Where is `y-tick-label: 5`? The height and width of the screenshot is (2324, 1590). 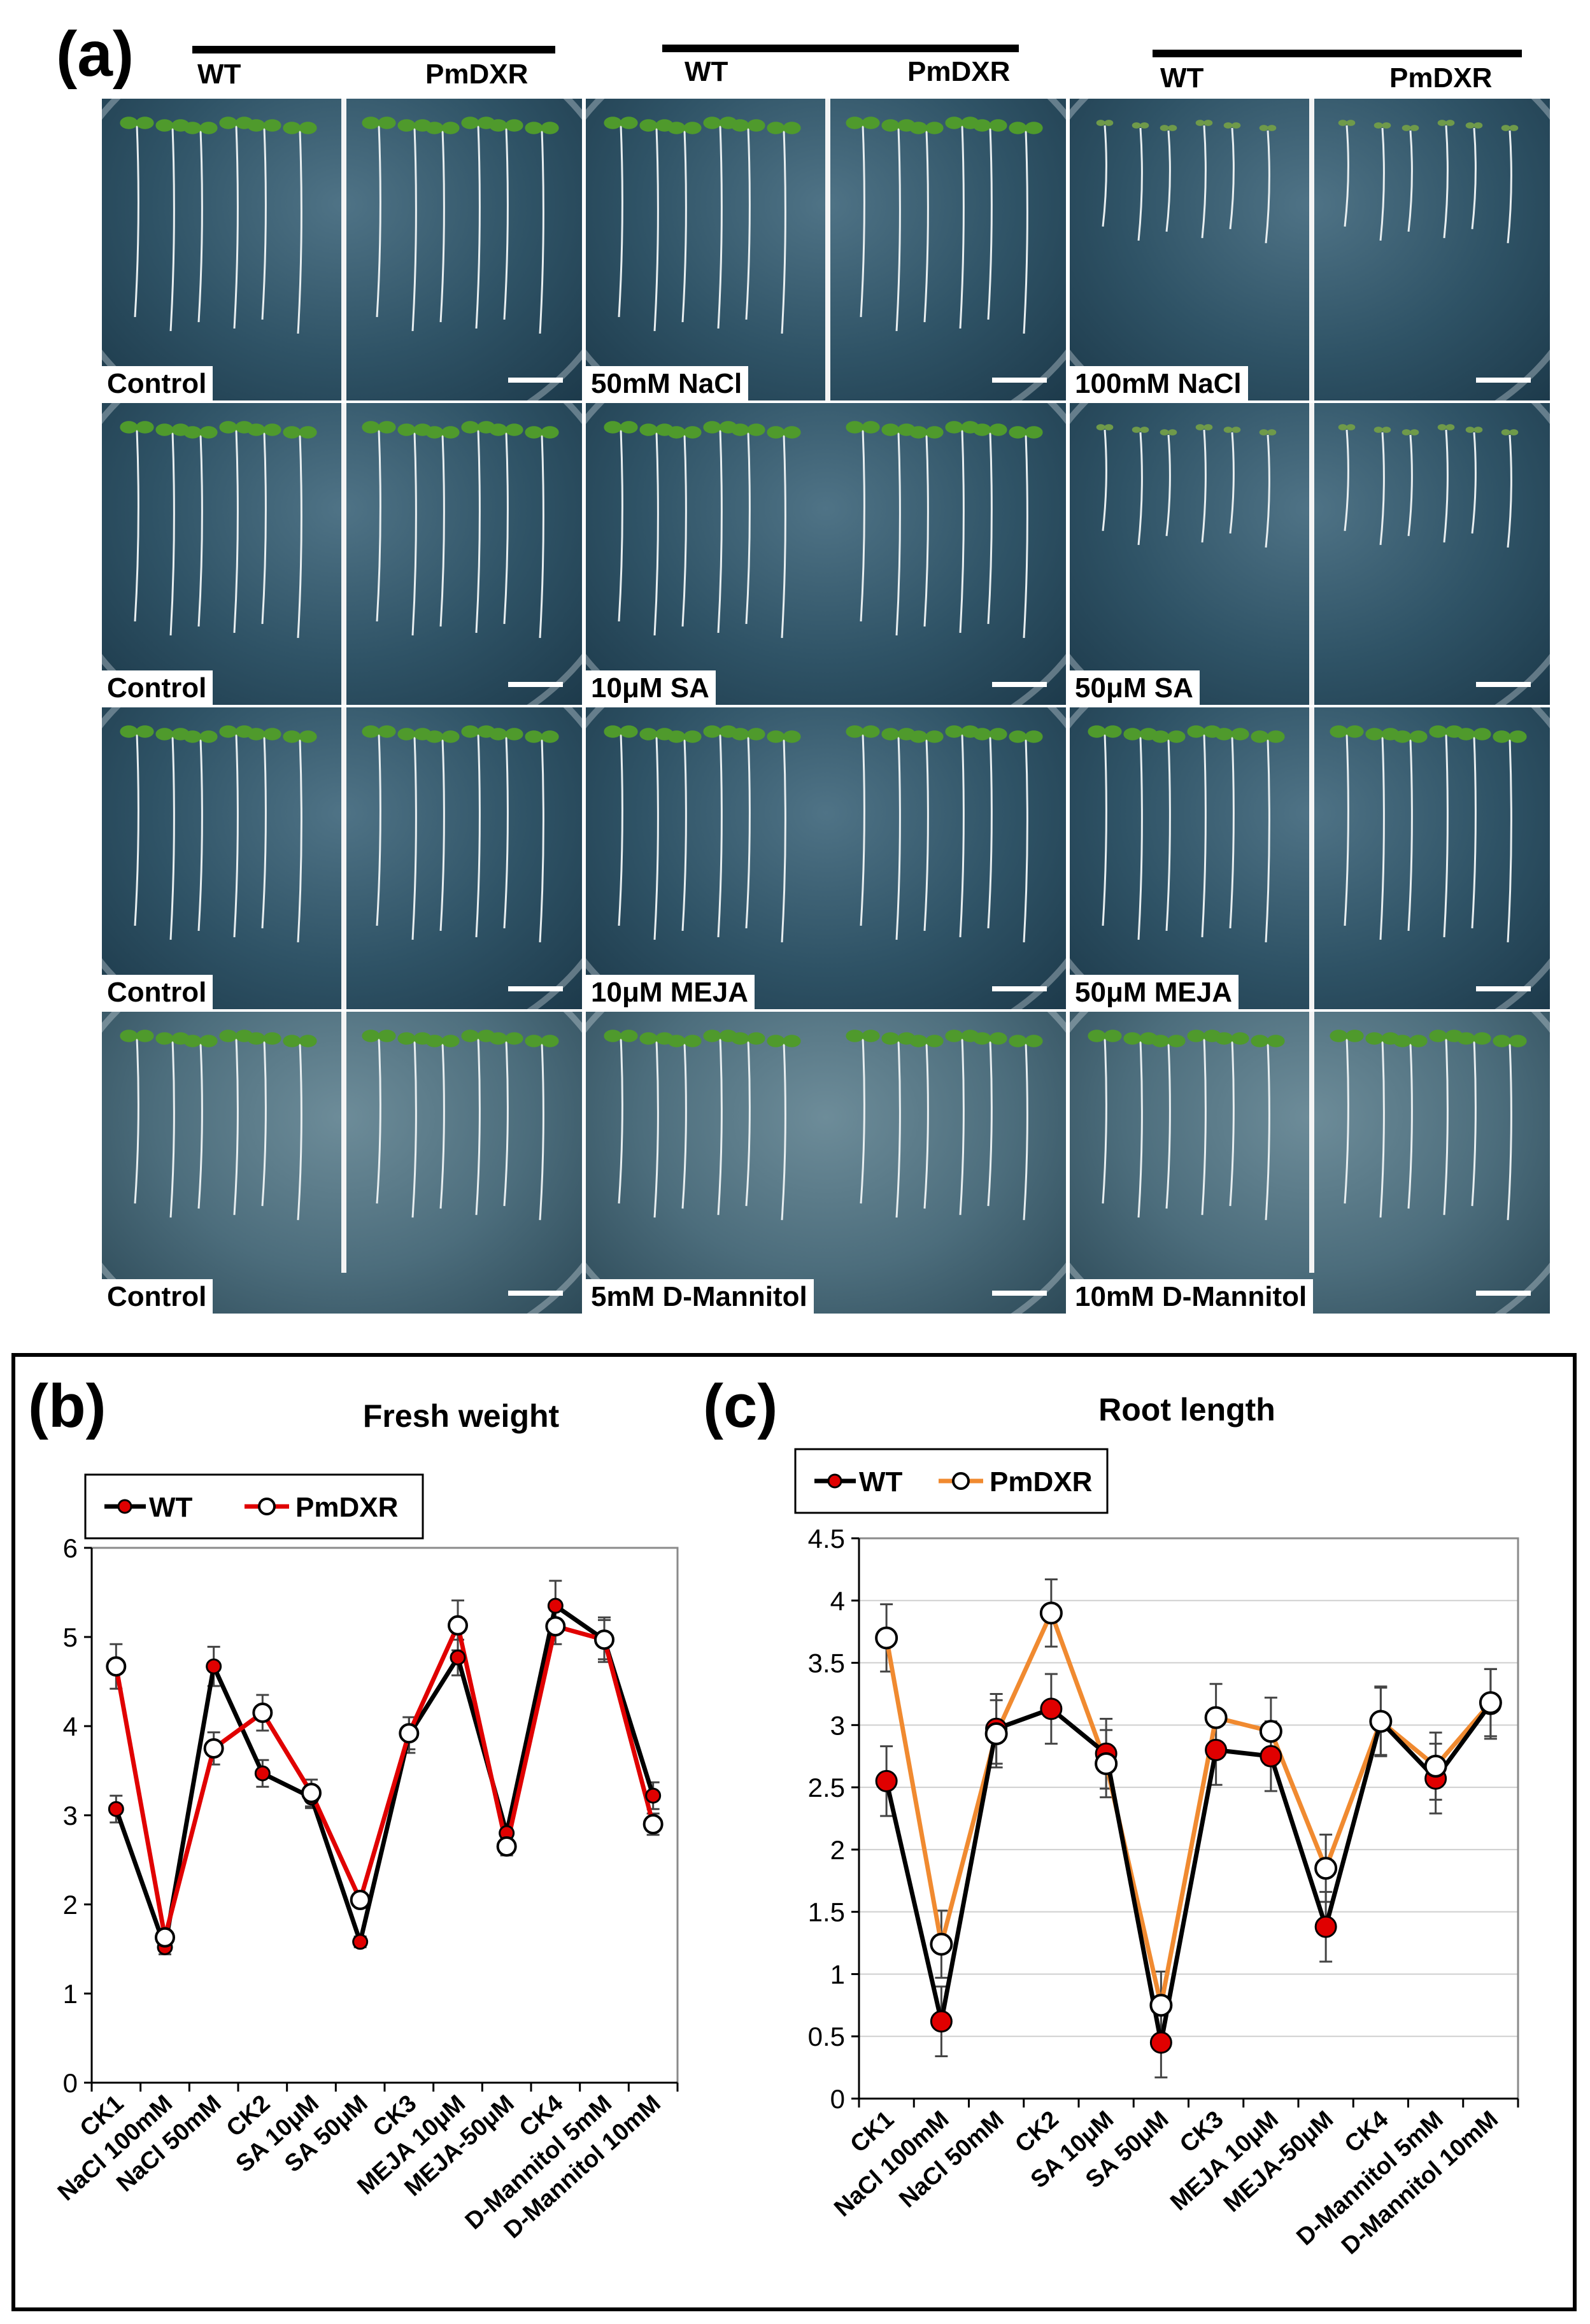 y-tick-label: 5 is located at coordinates (70, 1637).